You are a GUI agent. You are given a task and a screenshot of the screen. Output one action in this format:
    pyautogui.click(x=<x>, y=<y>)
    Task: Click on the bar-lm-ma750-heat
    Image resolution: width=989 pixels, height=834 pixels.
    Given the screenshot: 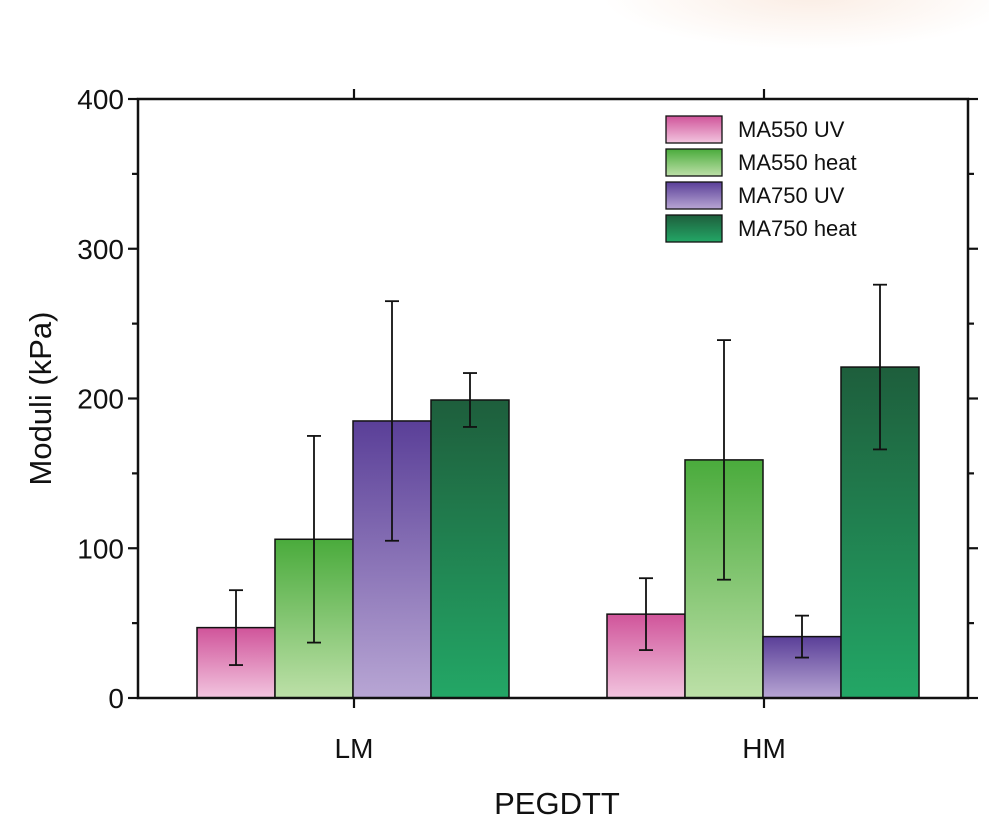 What is the action you would take?
    pyautogui.click(x=470, y=549)
    